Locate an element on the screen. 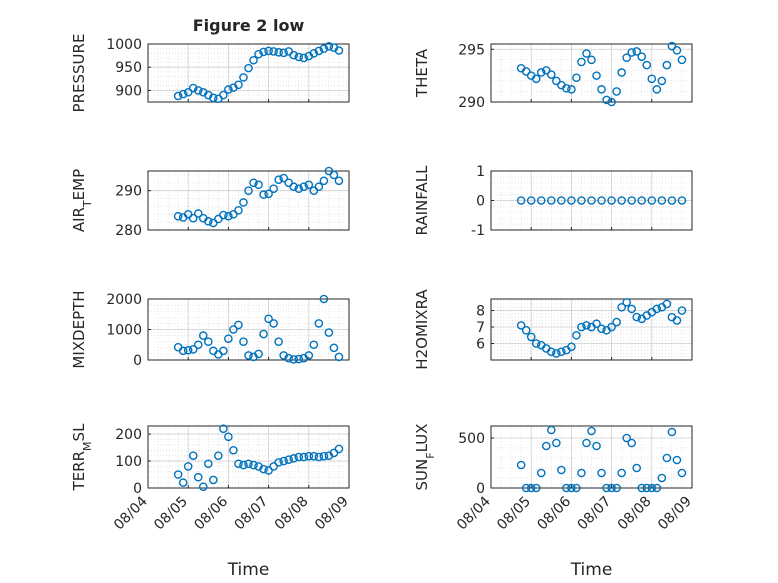 Image resolution: width=778 pixels, height=583 pixels. y-axis-label: H2OMIXRA is located at coordinates (422, 329).